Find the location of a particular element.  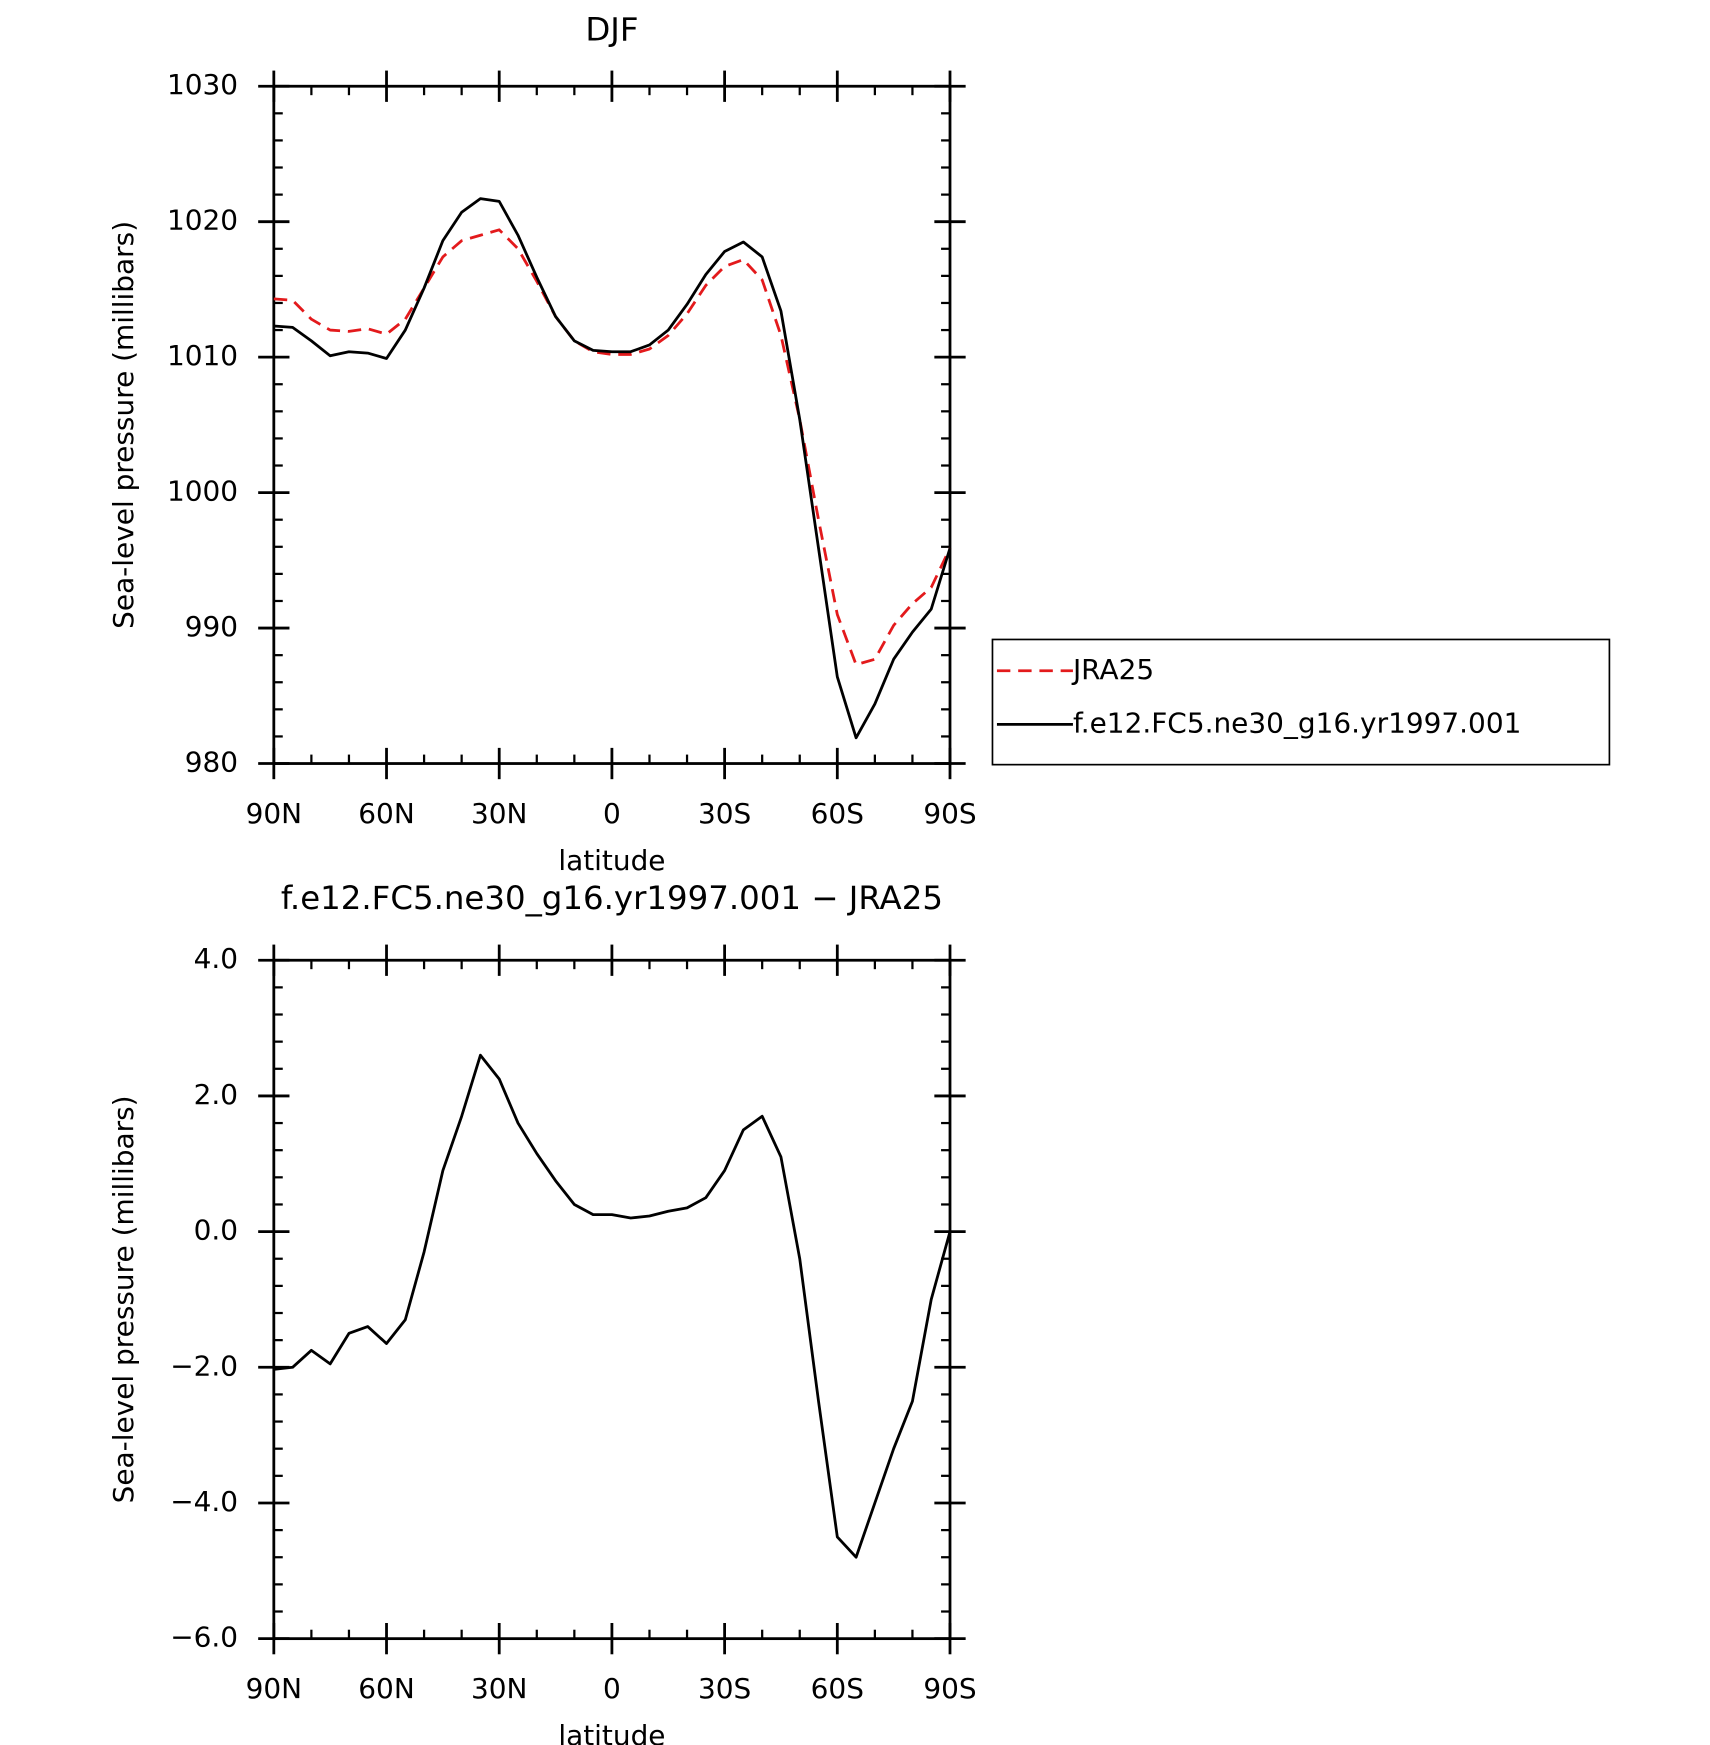

y-tick-label: −4.0 is located at coordinates (204, 1501).